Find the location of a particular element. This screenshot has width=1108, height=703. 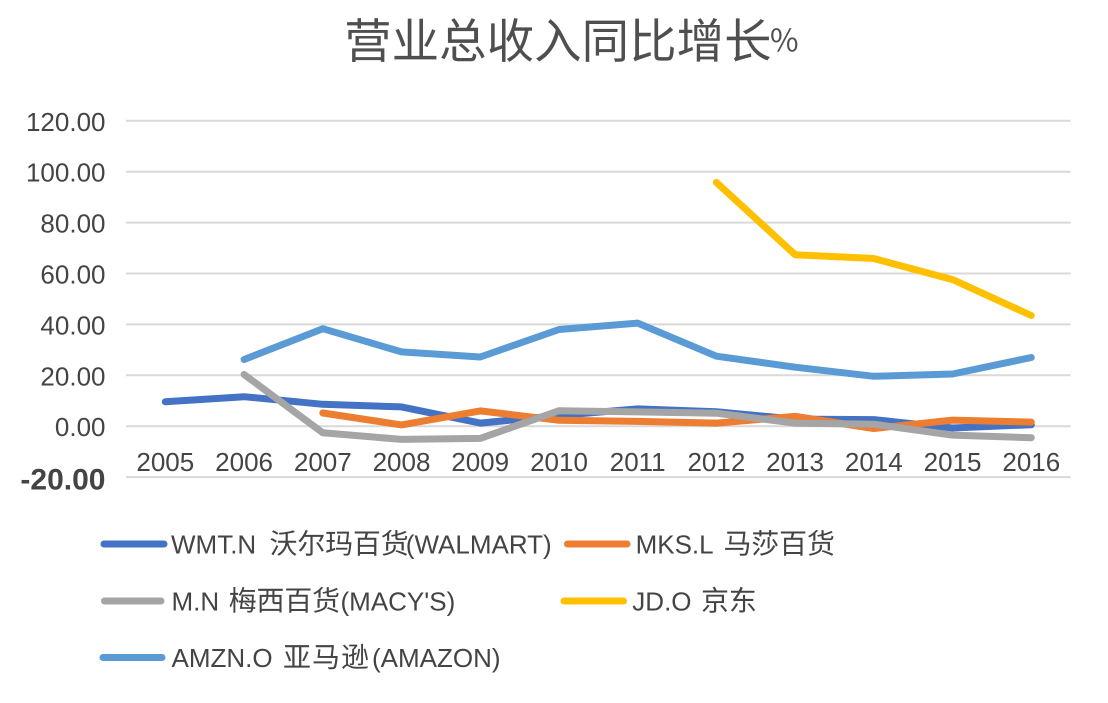

svg-text: M.N is located at coordinates (196, 602).